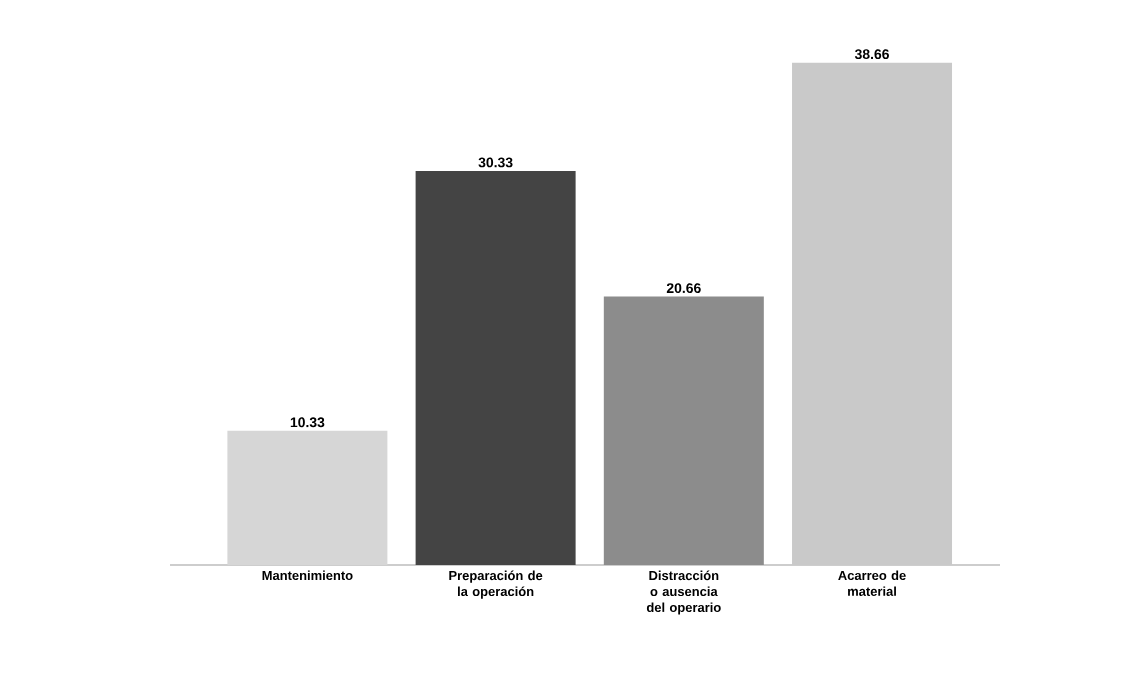 The height and width of the screenshot is (675, 1134). Describe the element at coordinates (683, 592) in the screenshot. I see `x-tick-label: Distracción o ausencia del operario` at that location.